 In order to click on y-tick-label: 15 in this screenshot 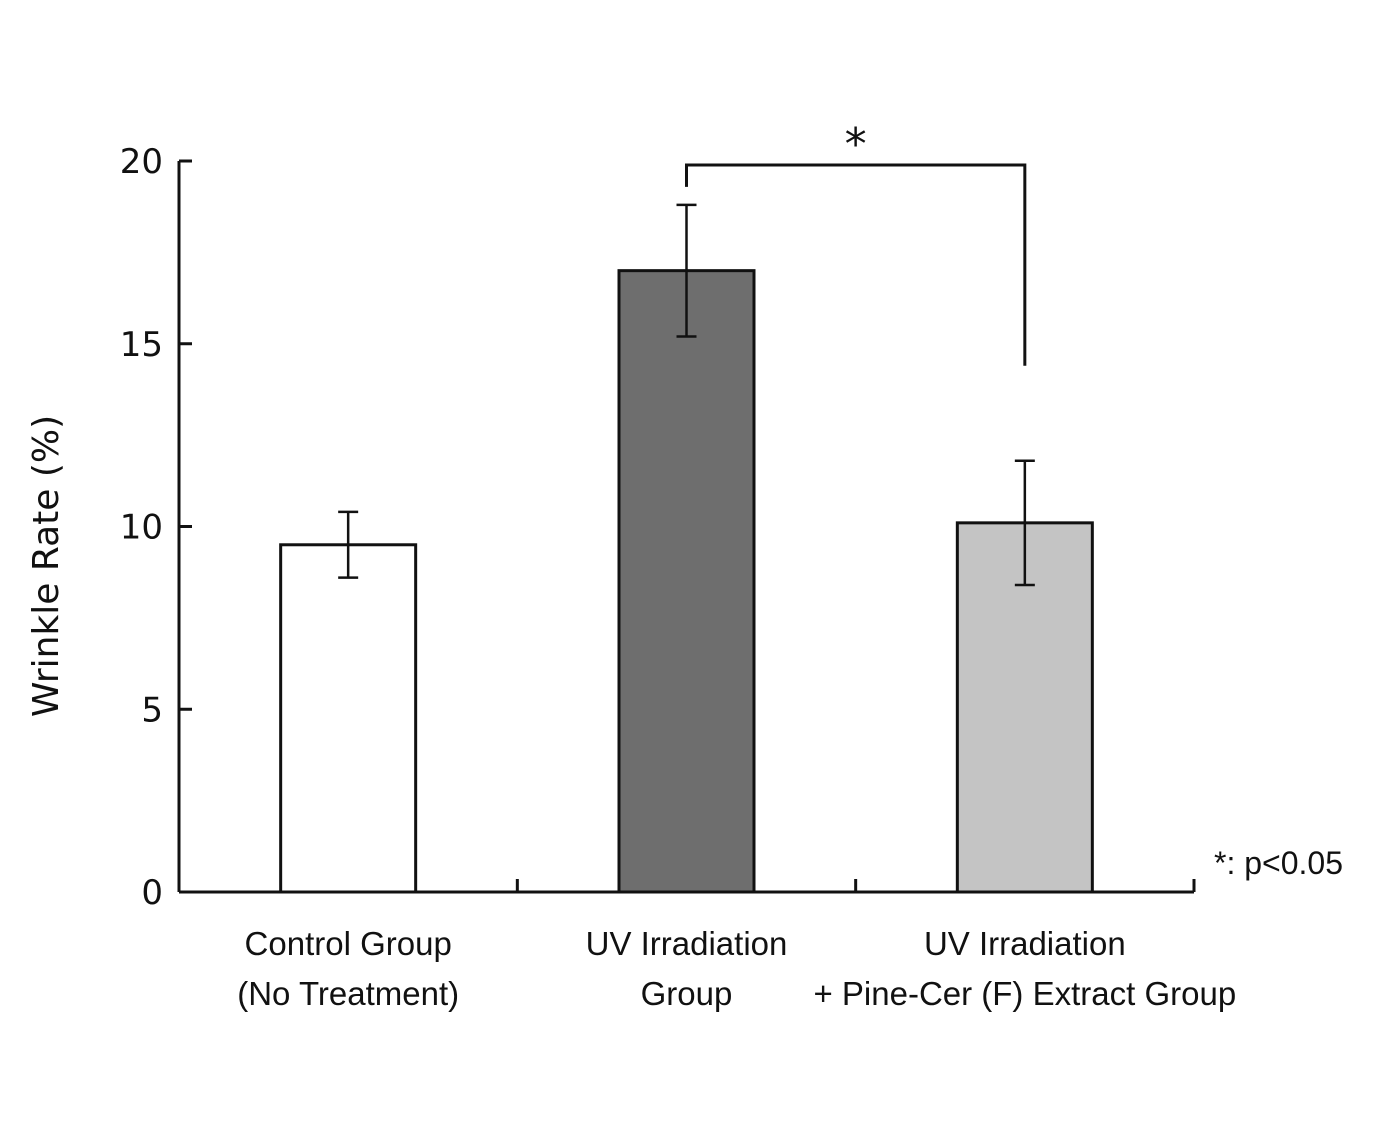, I will do `click(141, 345)`.